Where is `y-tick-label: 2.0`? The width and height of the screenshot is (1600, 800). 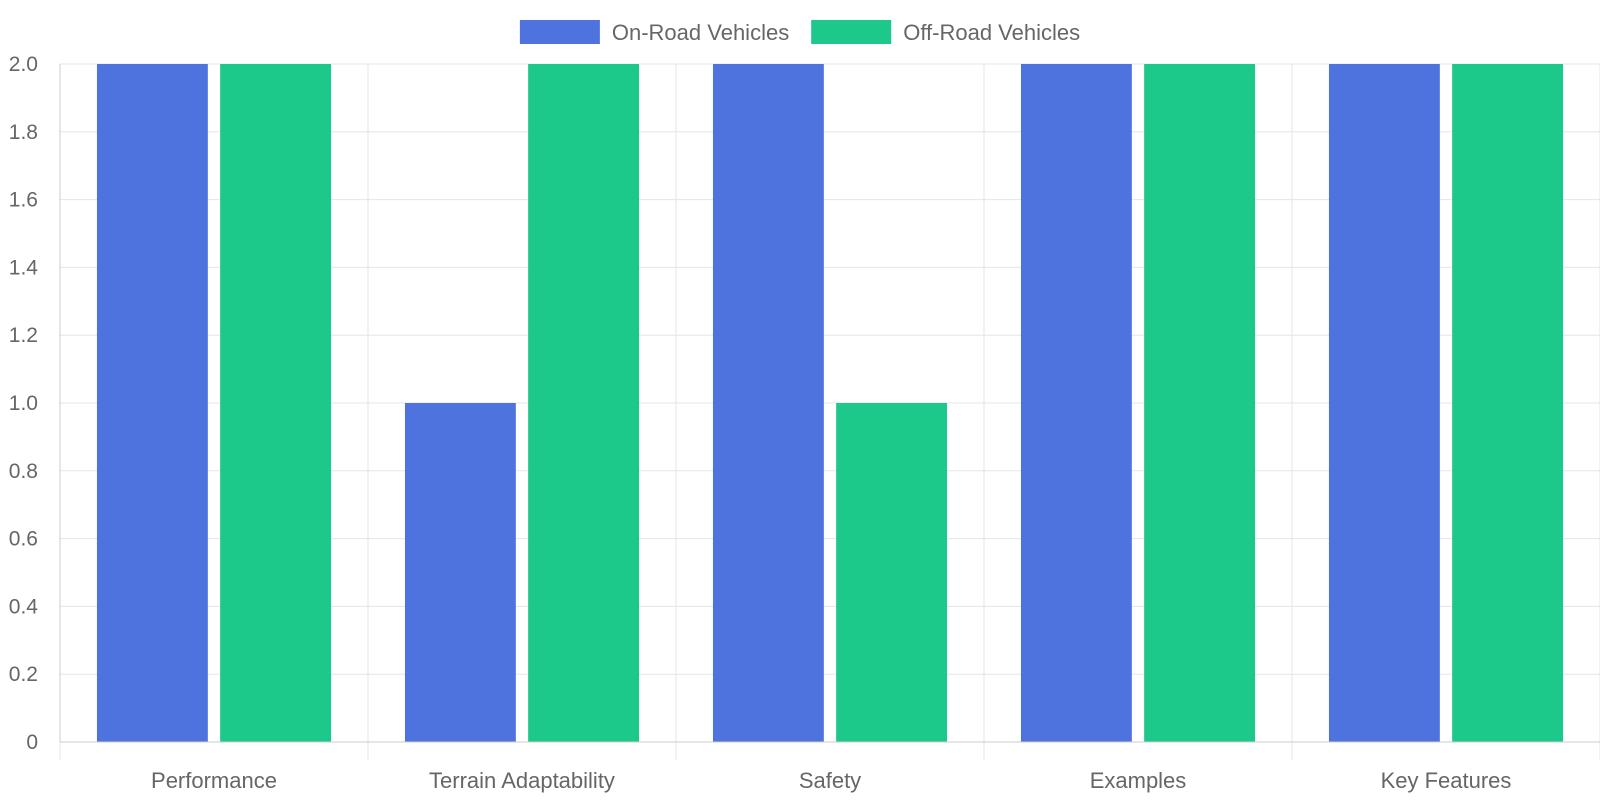 y-tick-label: 2.0 is located at coordinates (23, 64).